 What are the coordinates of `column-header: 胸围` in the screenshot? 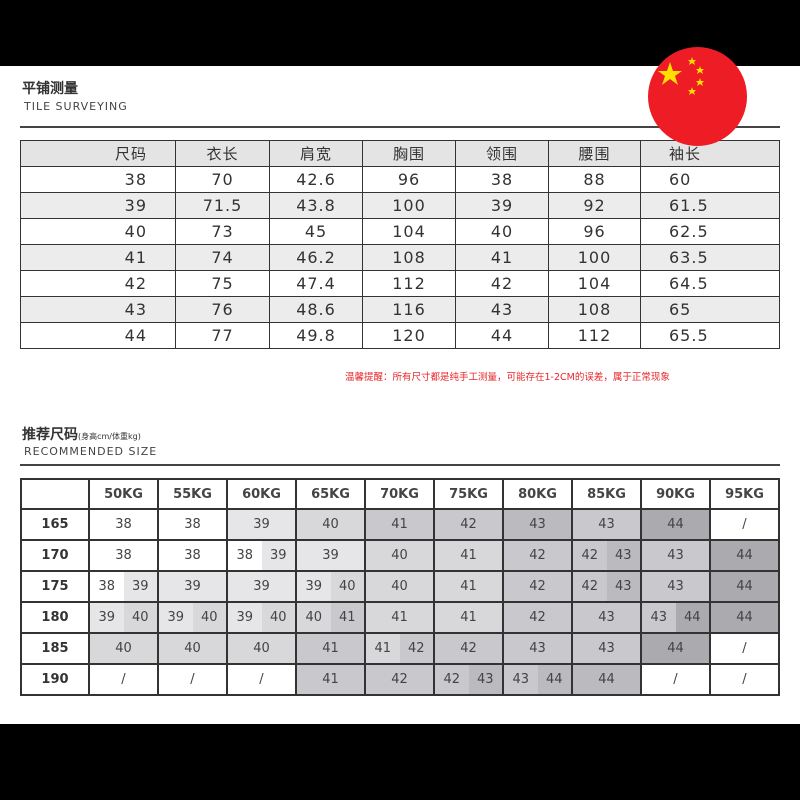 It's located at (409, 153).